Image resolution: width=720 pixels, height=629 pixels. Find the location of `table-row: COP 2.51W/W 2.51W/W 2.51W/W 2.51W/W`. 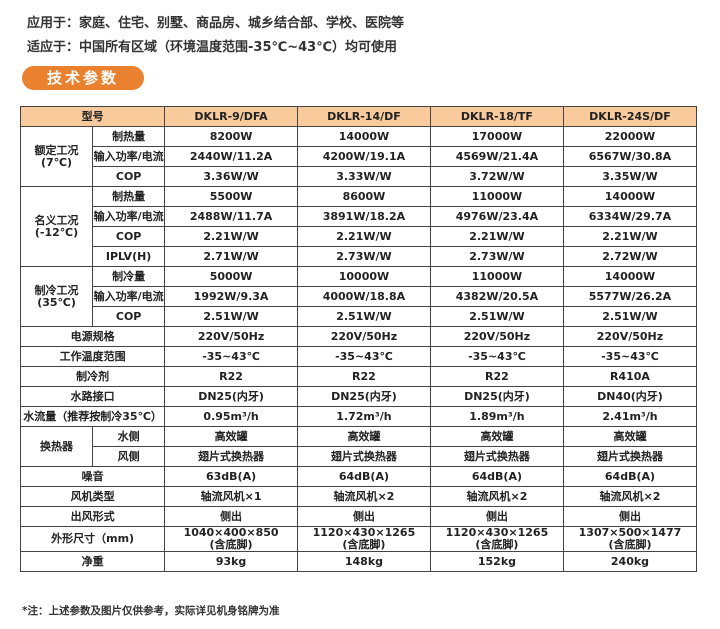

table-row: COP 2.51W/W 2.51W/W 2.51W/W 2.51W/W is located at coordinates (359, 316).